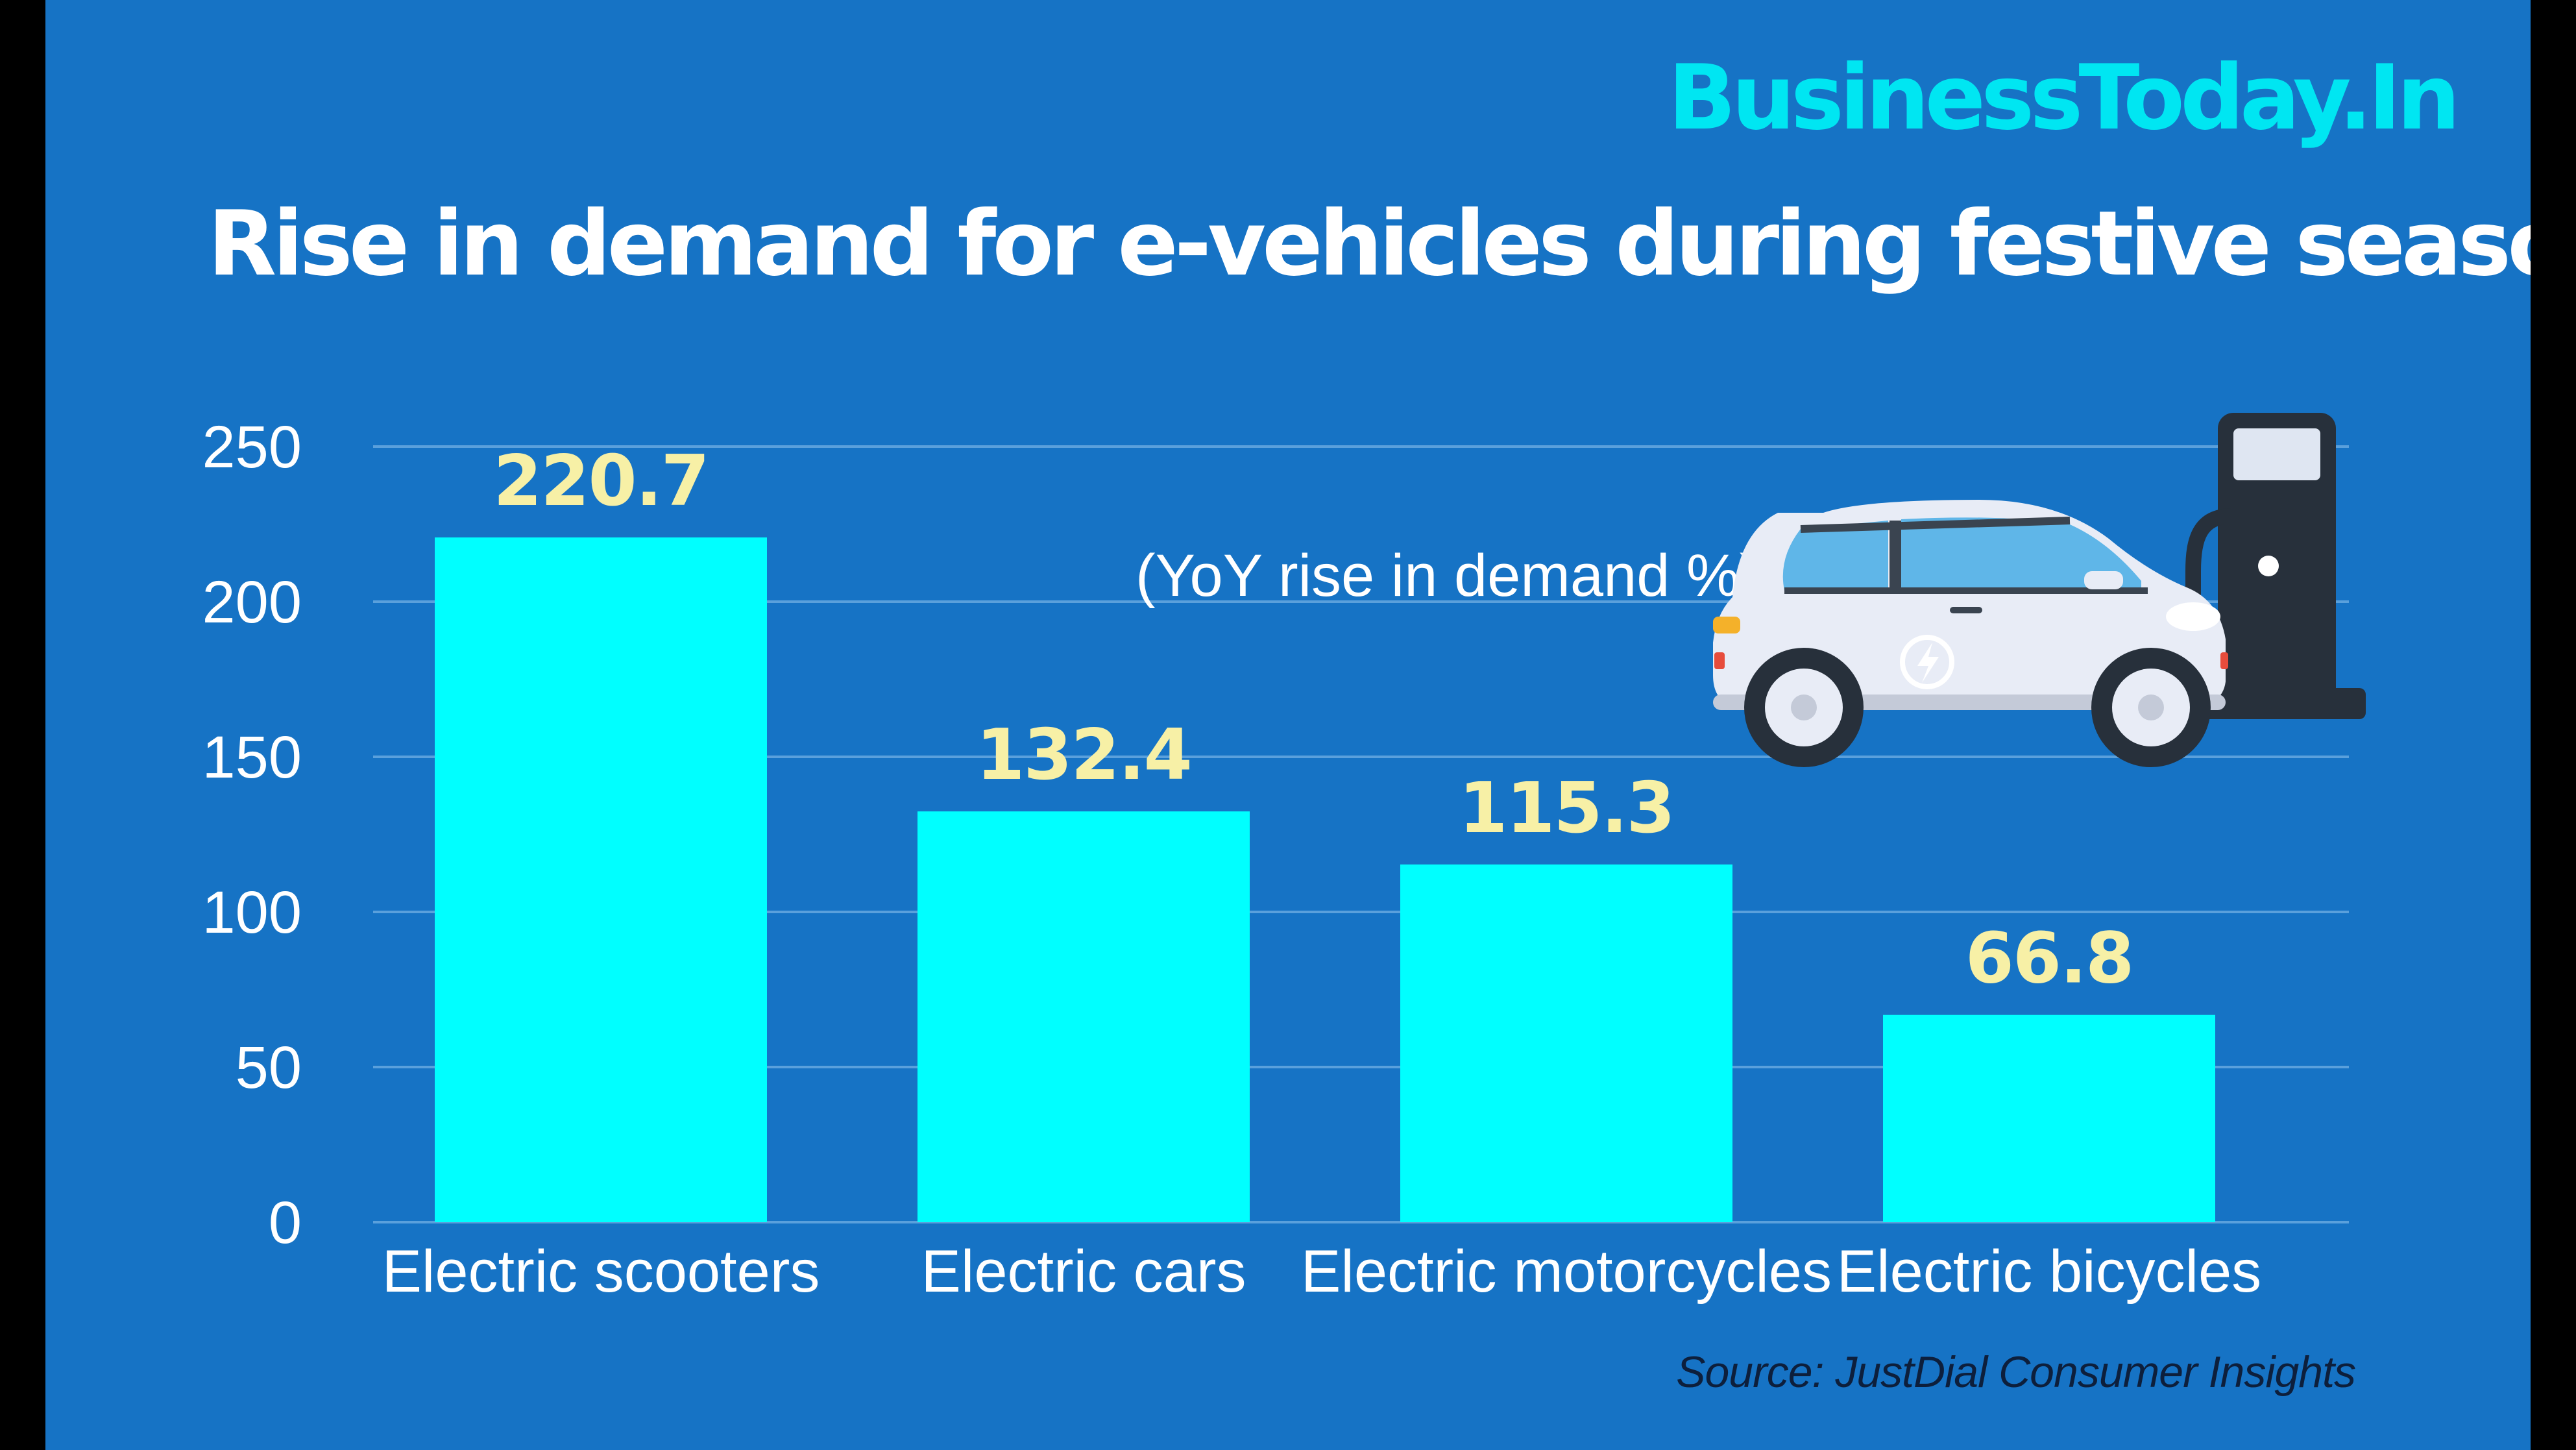 This screenshot has width=2576, height=1450. I want to click on brand-logo: BusinessToday.In, so click(2064, 97).